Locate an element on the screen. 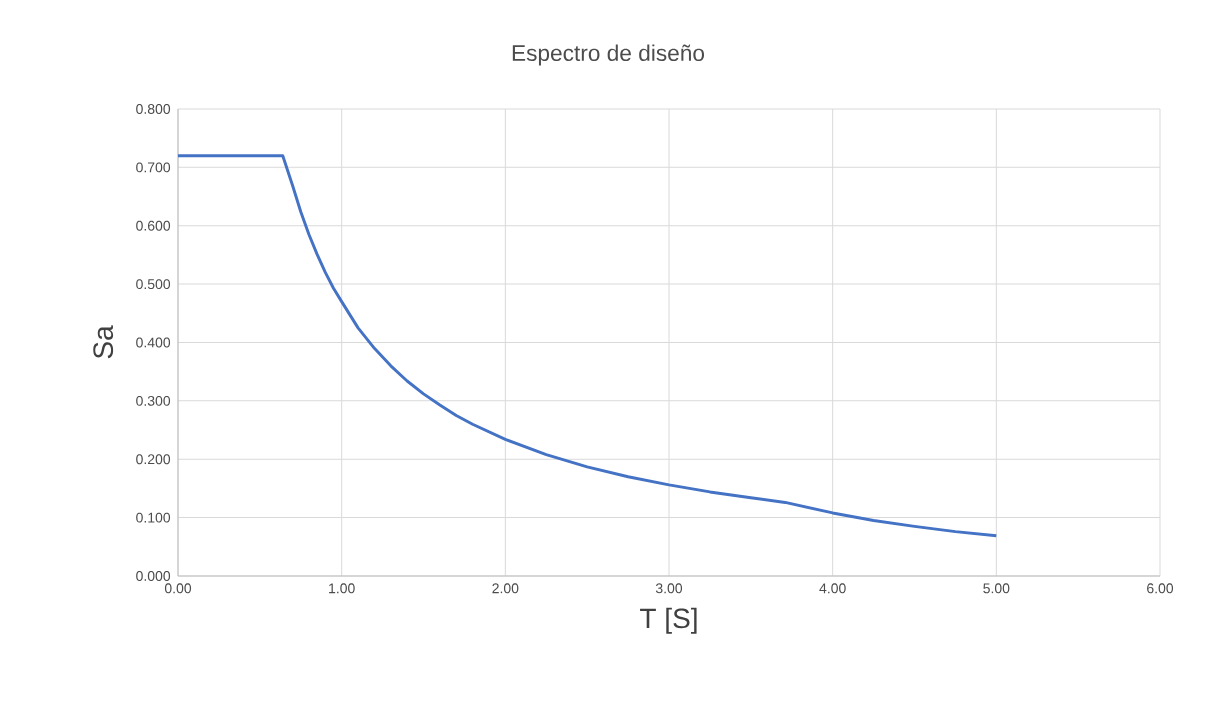 Image resolution: width=1206 pixels, height=709 pixels. y-tick-label: 0.800 is located at coordinates (153, 109).